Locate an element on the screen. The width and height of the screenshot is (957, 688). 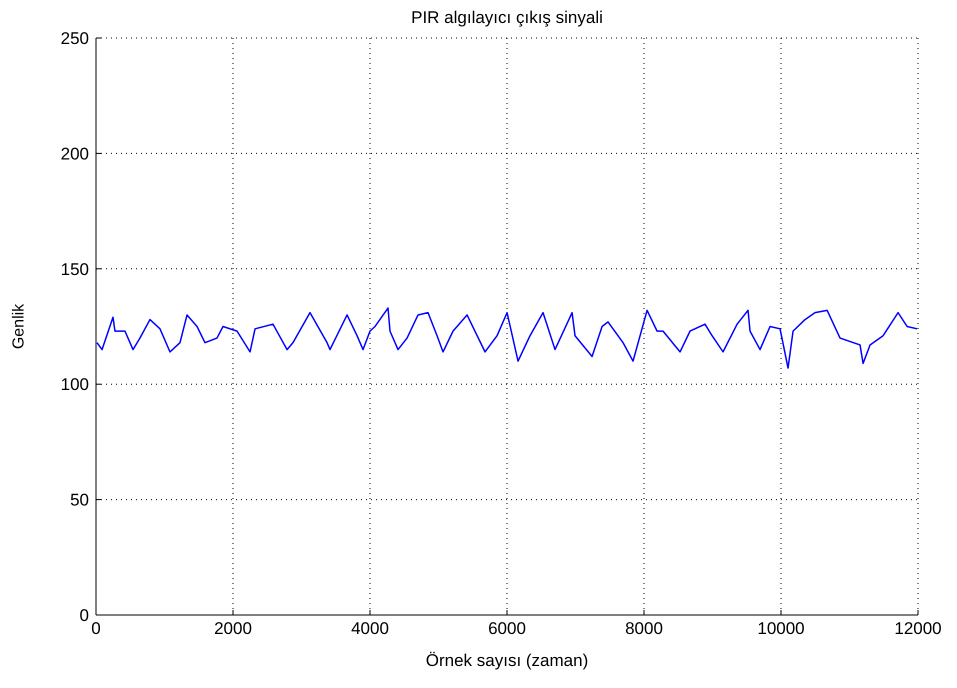
y-axis-title: Genlik is located at coordinates (19, 326).